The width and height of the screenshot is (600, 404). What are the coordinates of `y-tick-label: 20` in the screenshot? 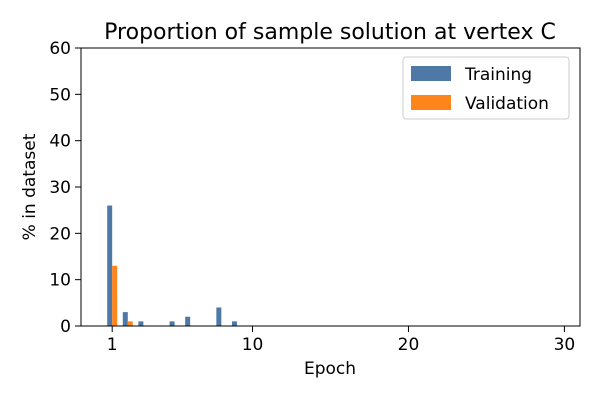 It's located at (60, 234).